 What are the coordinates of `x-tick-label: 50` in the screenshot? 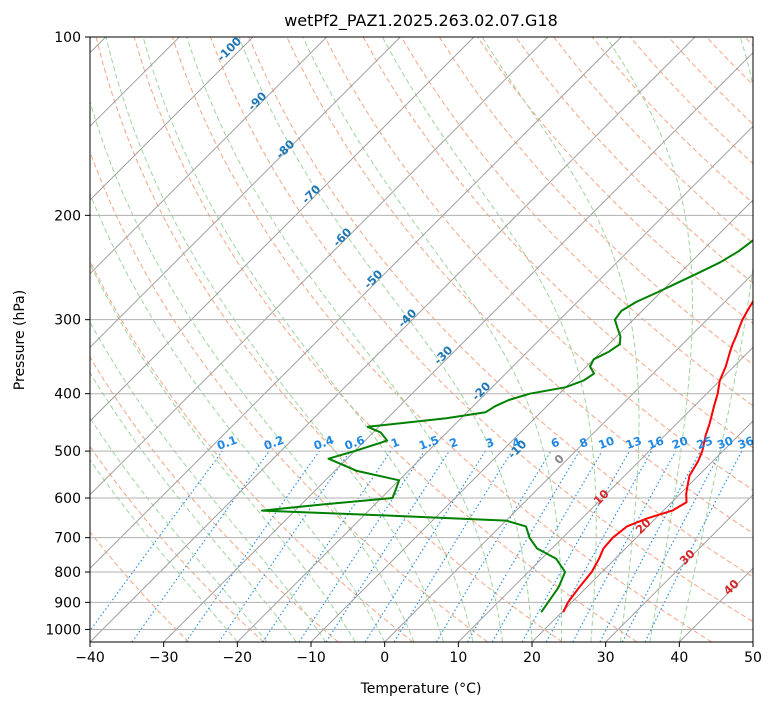 It's located at (753, 658).